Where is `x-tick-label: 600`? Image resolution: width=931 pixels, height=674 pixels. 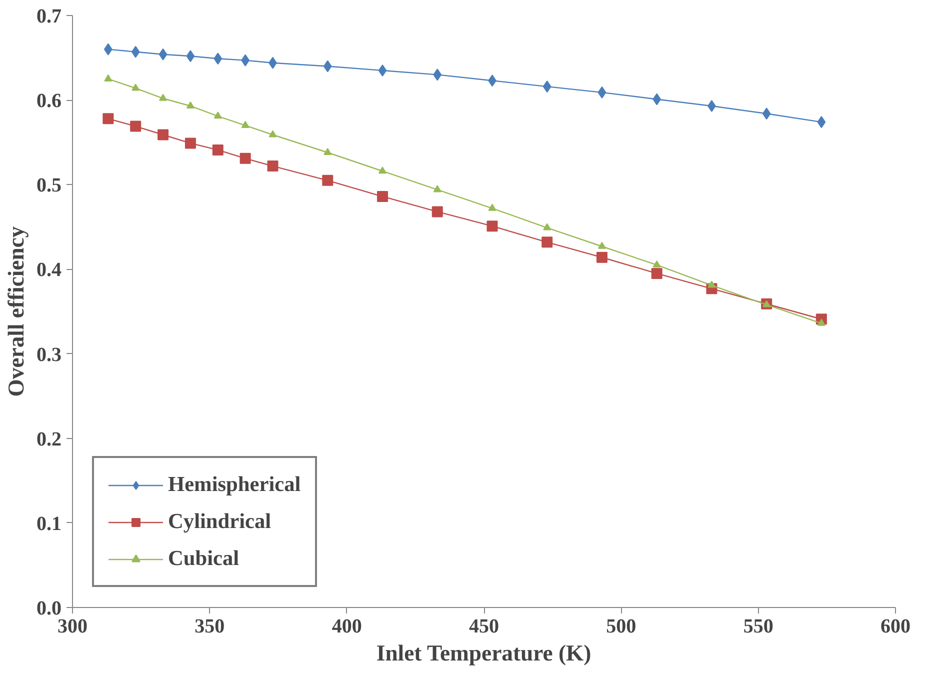
x-tick-label: 600 is located at coordinates (895, 627).